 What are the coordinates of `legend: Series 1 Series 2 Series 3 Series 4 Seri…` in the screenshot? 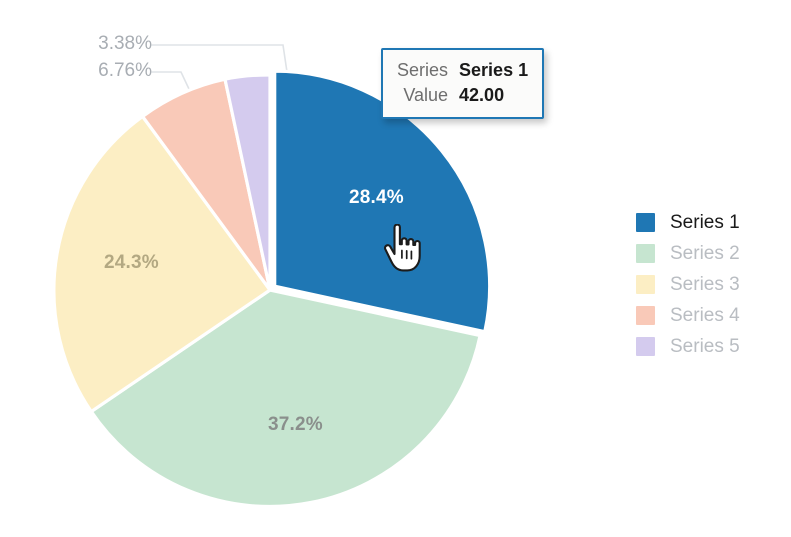 It's located at (688, 284).